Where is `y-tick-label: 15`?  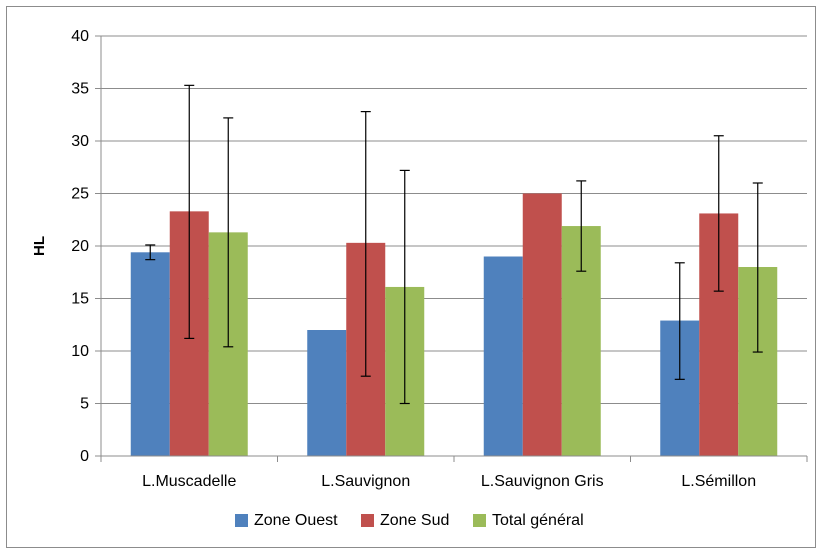 y-tick-label: 15 is located at coordinates (80, 299).